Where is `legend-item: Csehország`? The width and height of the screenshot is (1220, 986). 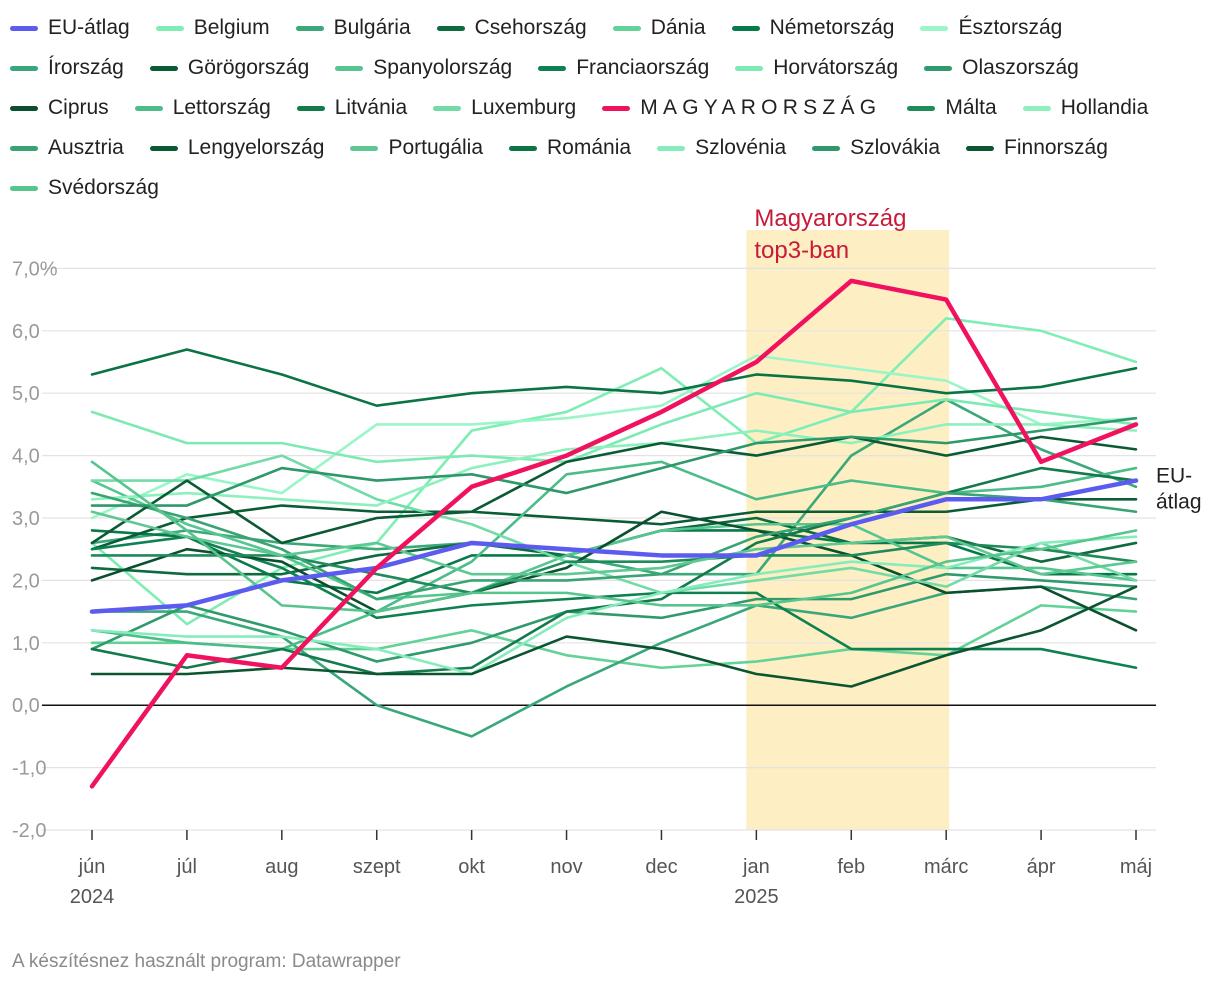 legend-item: Csehország is located at coordinates (511, 28).